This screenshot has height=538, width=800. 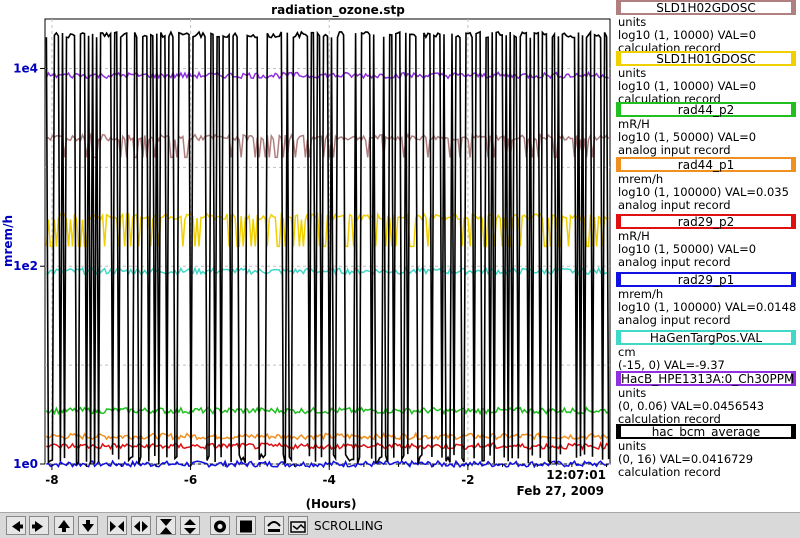 I want to click on zoom-out-vertical-icon, so click(x=190, y=526).